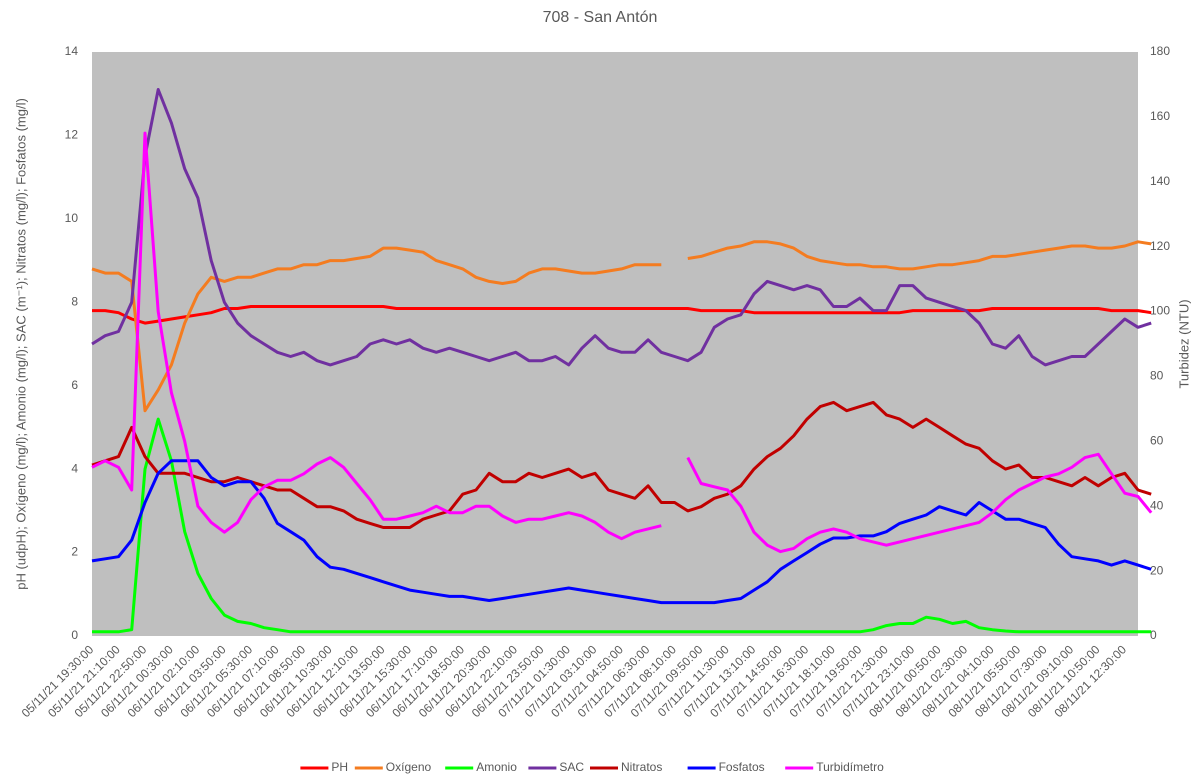  I want to click on y2-tick-label: 40, so click(1157, 505).